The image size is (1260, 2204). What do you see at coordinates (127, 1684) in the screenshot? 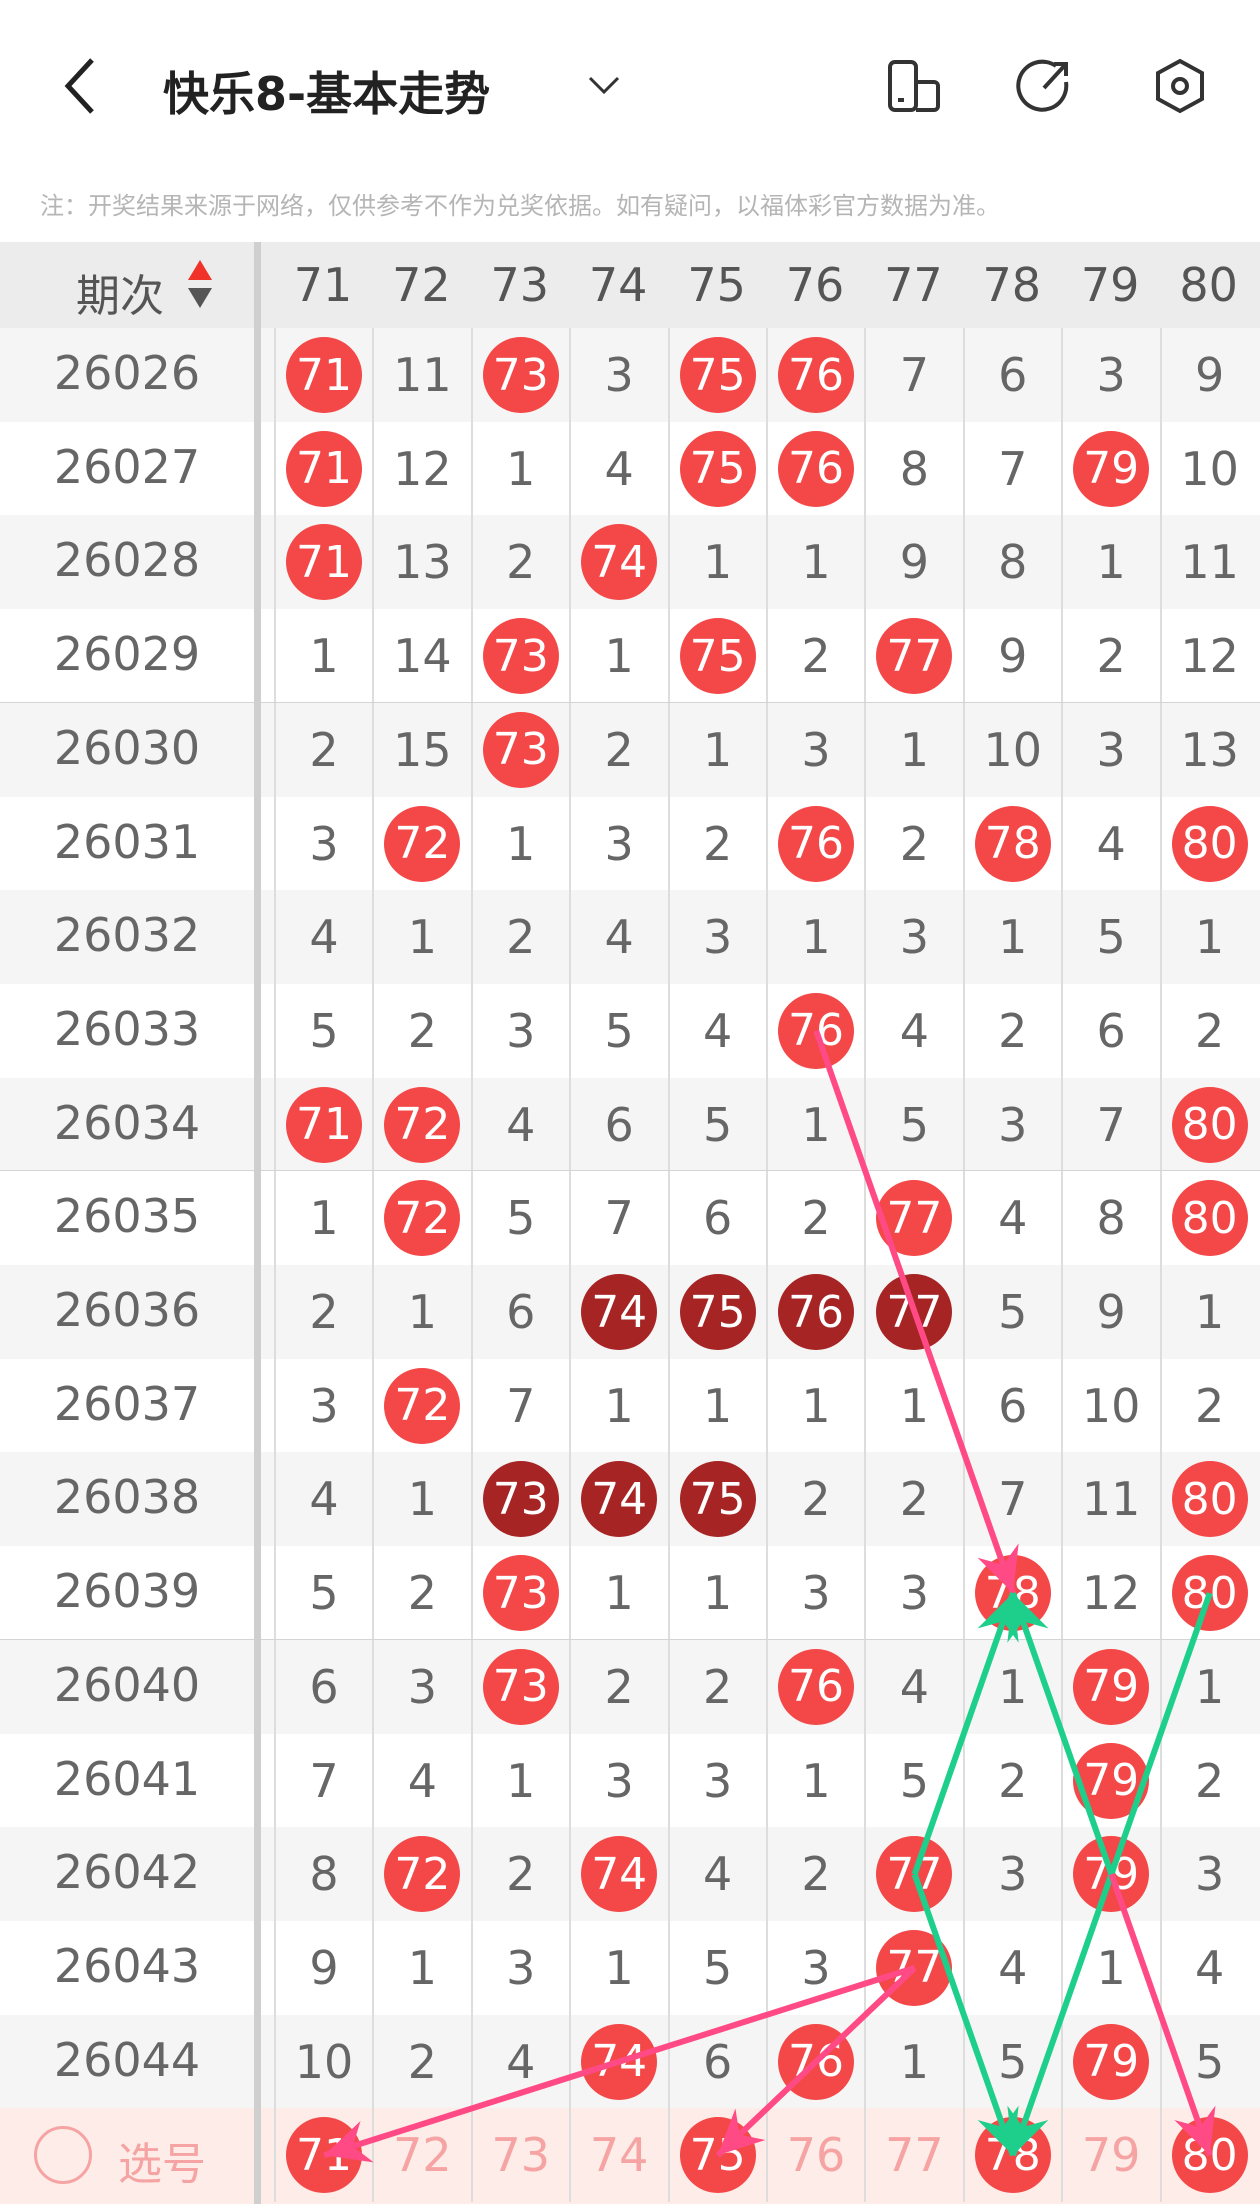
I see `period-label: 26040` at bounding box center [127, 1684].